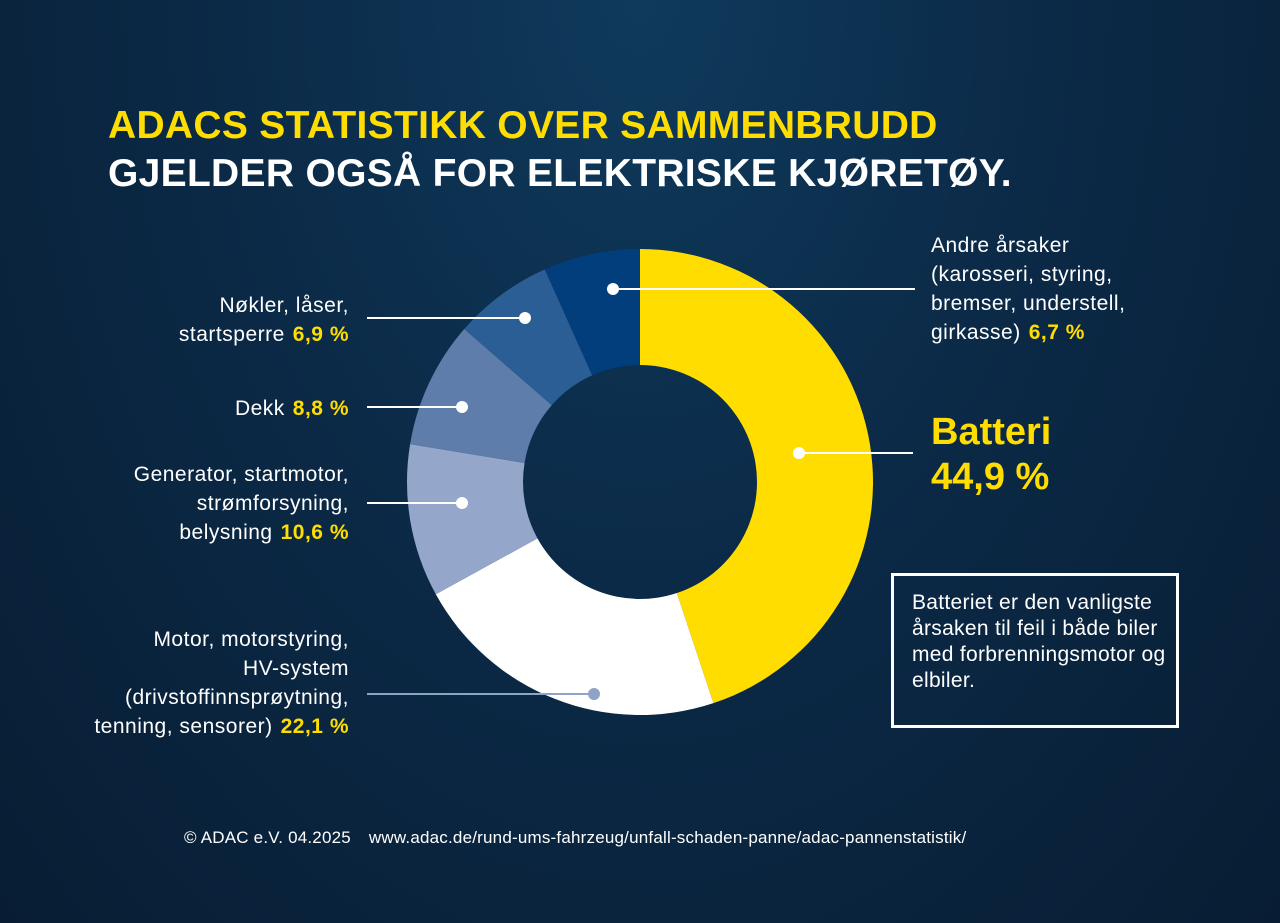 This screenshot has width=1280, height=923. What do you see at coordinates (613, 289) in the screenshot?
I see `leader-dot-other` at bounding box center [613, 289].